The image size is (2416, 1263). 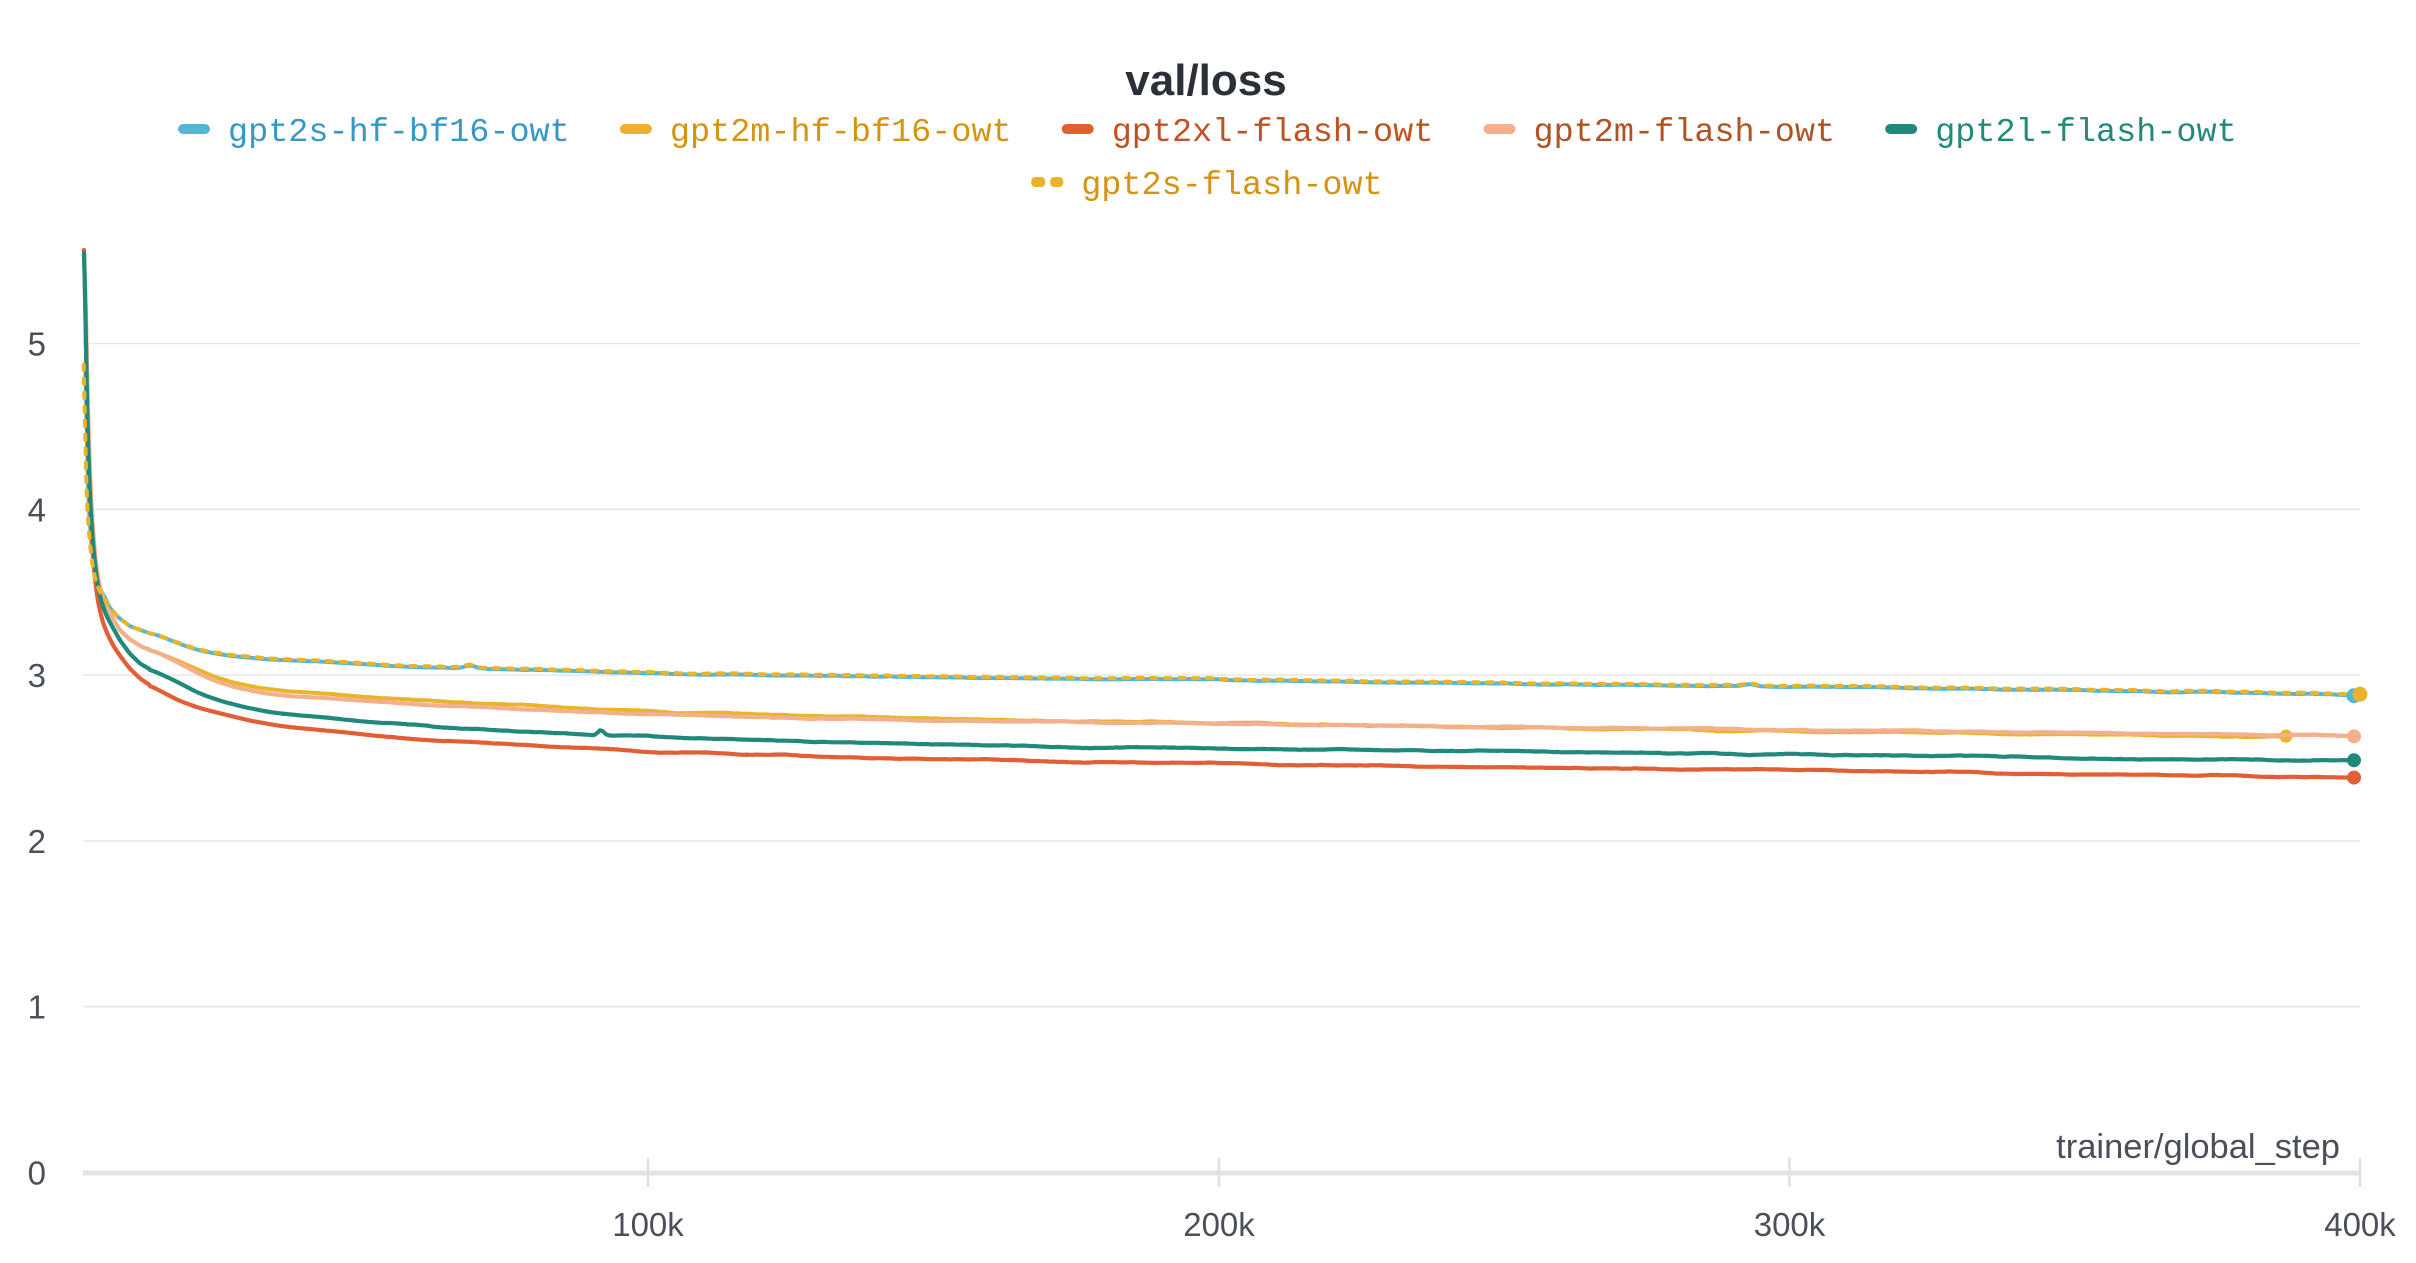 What do you see at coordinates (2360, 1224) in the screenshot?
I see `svg-text: 400k` at bounding box center [2360, 1224].